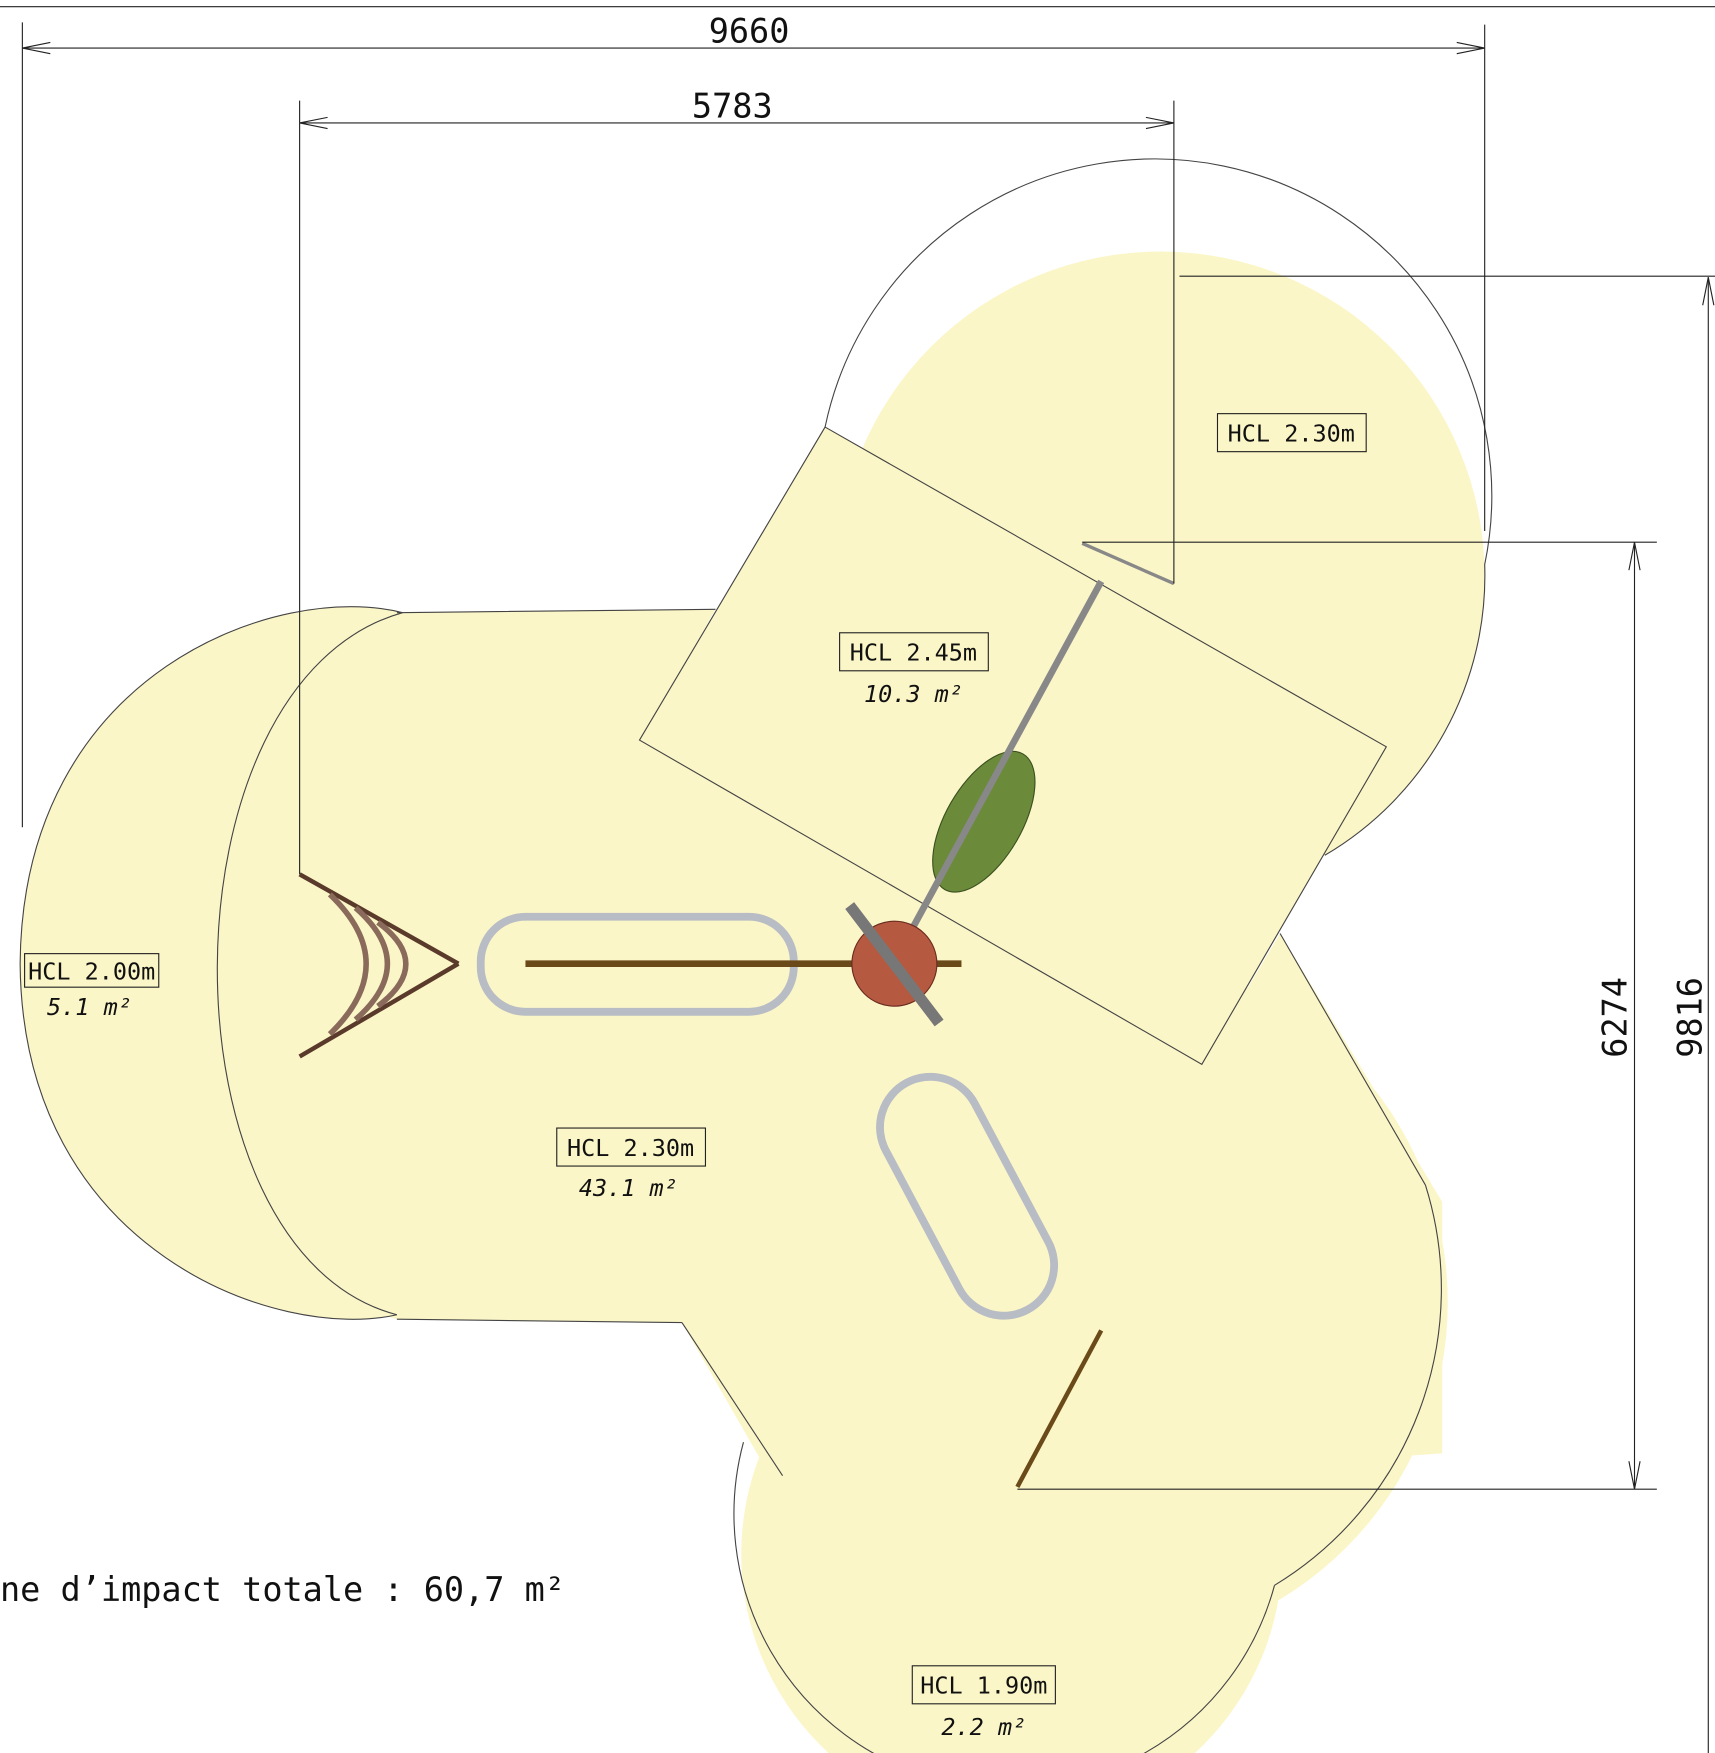 This screenshot has height=1753, width=1715. What do you see at coordinates (913, 694) in the screenshot?
I see `zone-area: 10.3 m²` at bounding box center [913, 694].